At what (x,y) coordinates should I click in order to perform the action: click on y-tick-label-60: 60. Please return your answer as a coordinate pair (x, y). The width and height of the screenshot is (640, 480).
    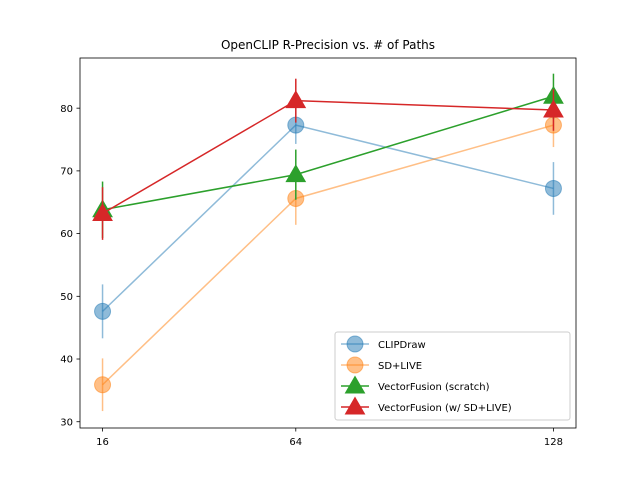
    Looking at the image, I should click on (66, 234).